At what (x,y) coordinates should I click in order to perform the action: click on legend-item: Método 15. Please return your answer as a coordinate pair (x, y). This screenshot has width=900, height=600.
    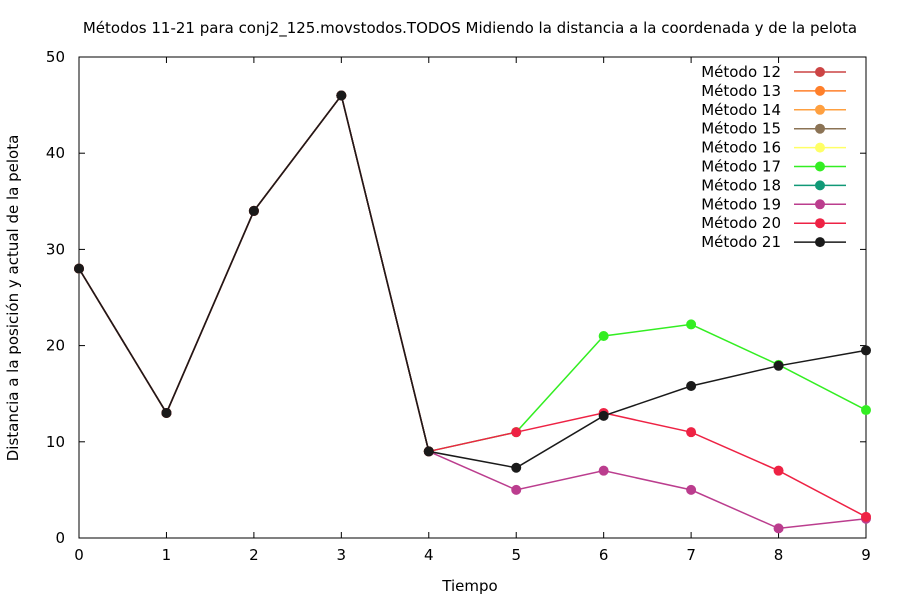
    Looking at the image, I should click on (773, 129).